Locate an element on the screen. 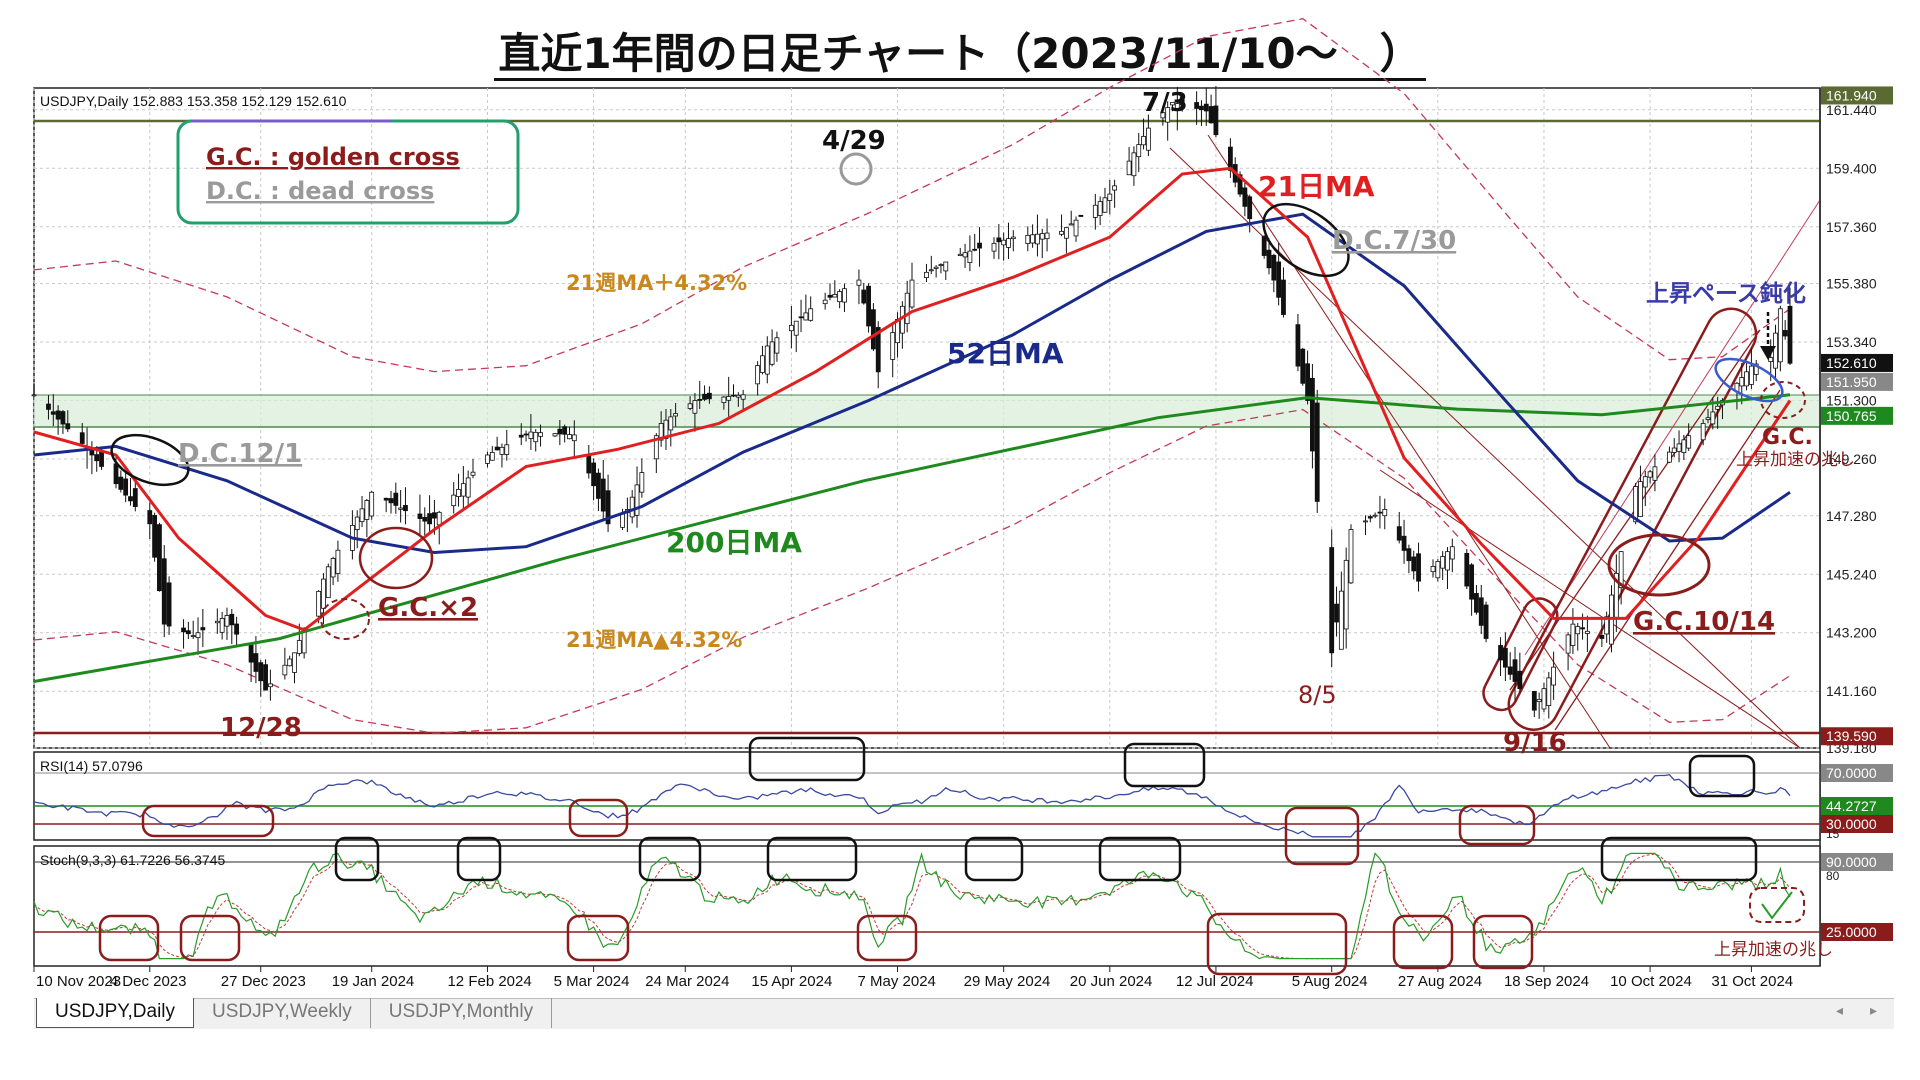  price-tick-label: 149.260 is located at coordinates (1851, 459).